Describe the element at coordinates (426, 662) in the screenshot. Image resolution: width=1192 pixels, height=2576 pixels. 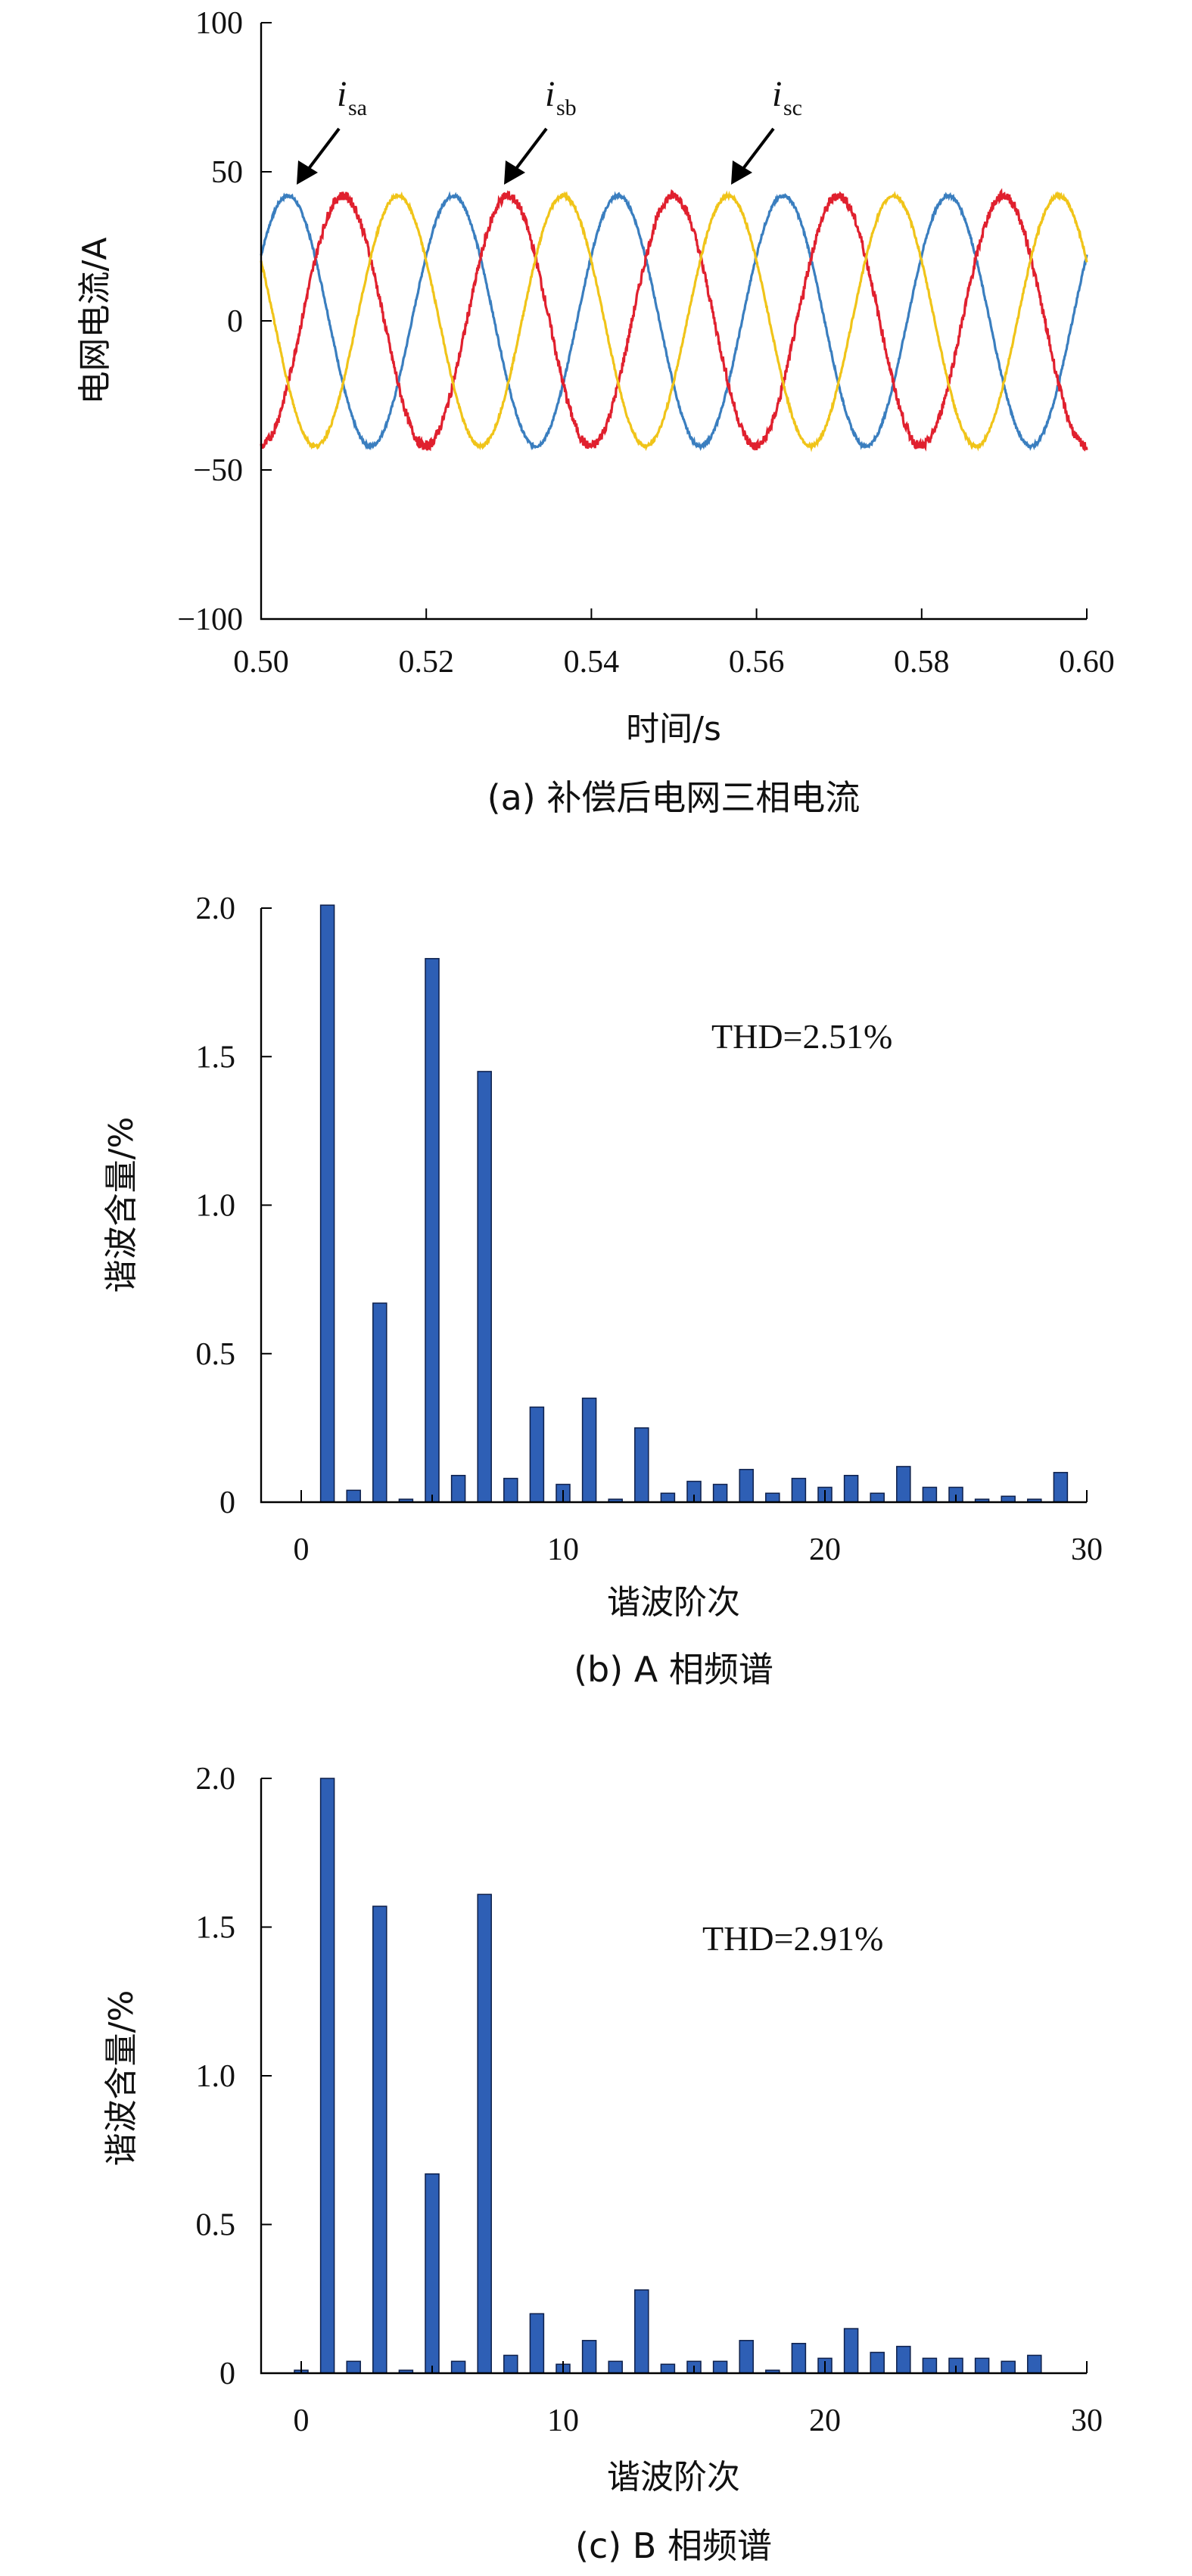
I see `a-x-tick-label: 0.52` at that location.